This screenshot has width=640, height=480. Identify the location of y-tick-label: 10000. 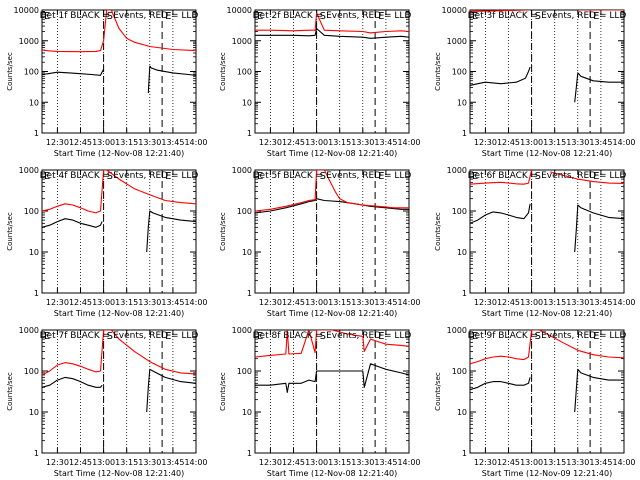
(454, 10).